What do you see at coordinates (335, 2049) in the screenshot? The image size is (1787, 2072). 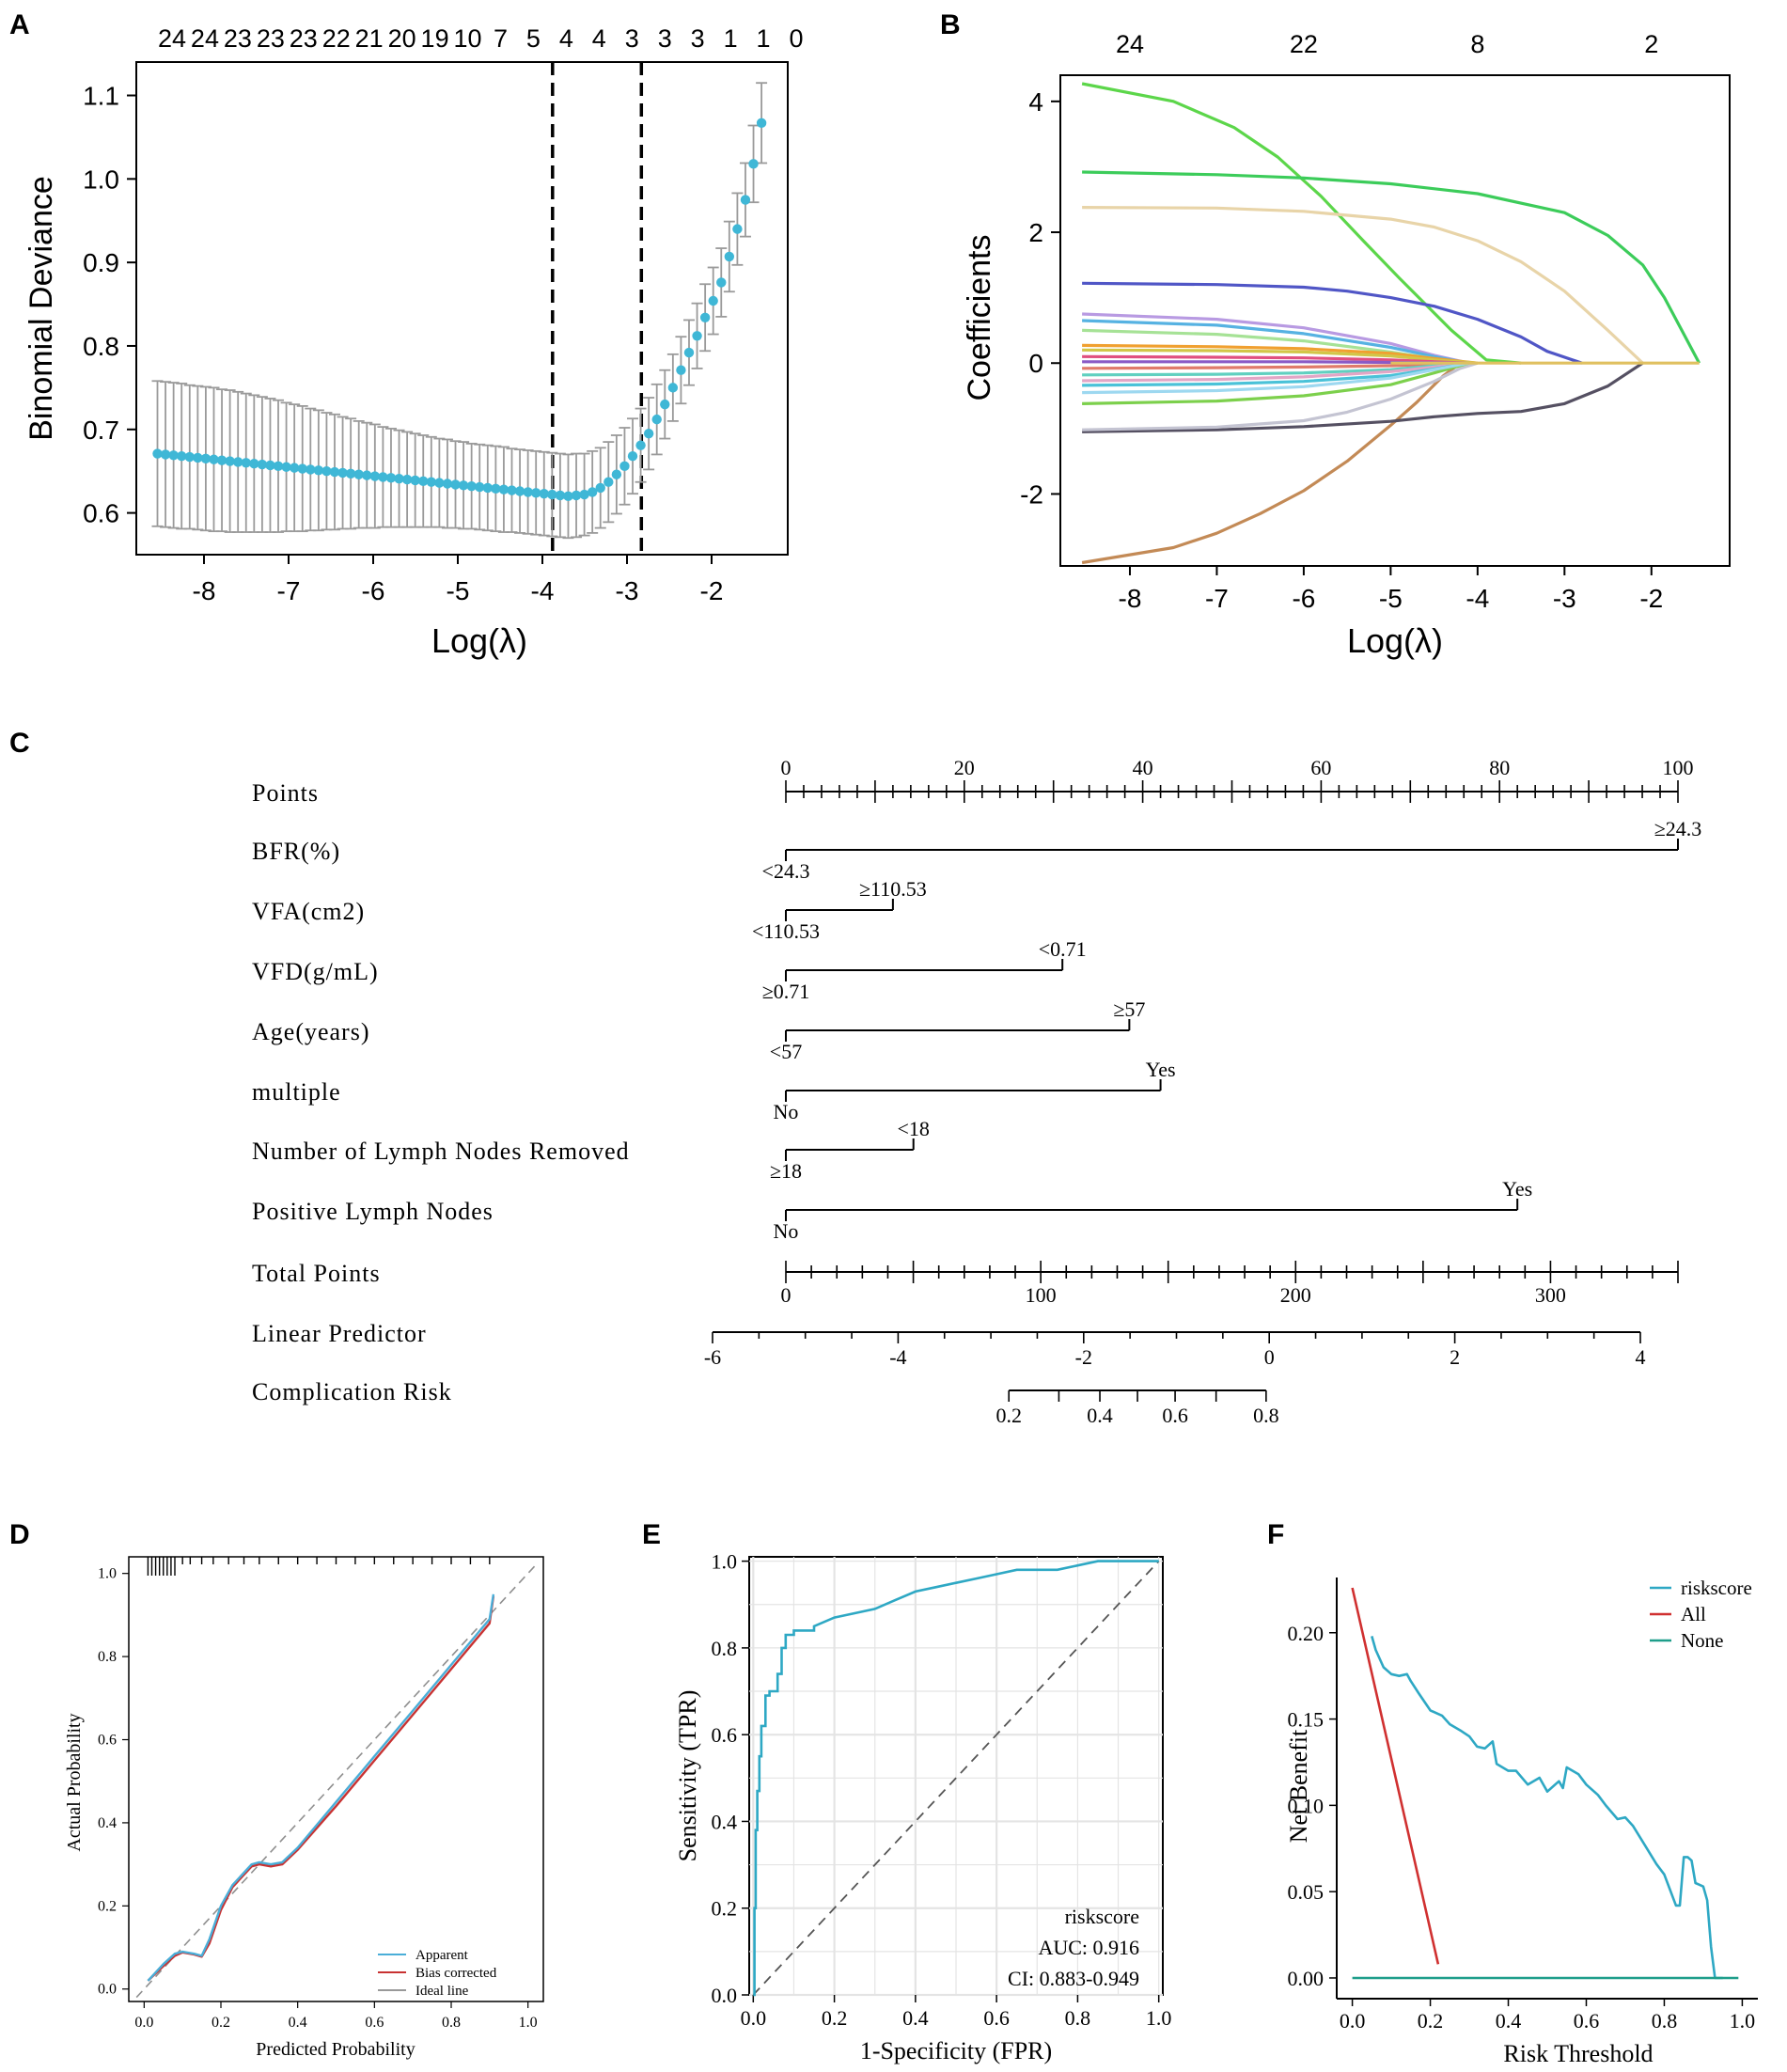 I see `panel-d-xlabel: Predicted Probability` at bounding box center [335, 2049].